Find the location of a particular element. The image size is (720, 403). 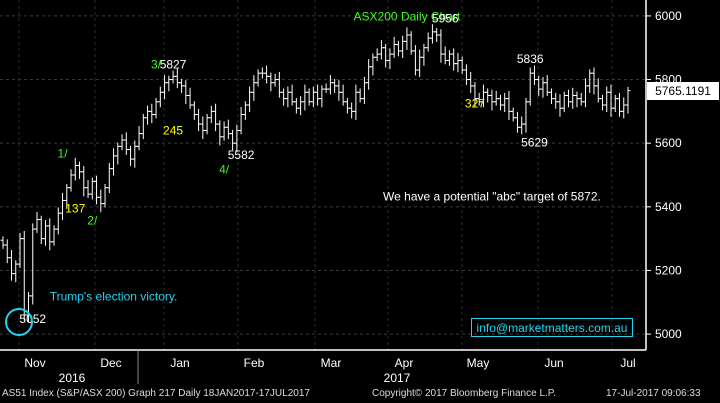

x-year-label: 2016 is located at coordinates (72, 377).